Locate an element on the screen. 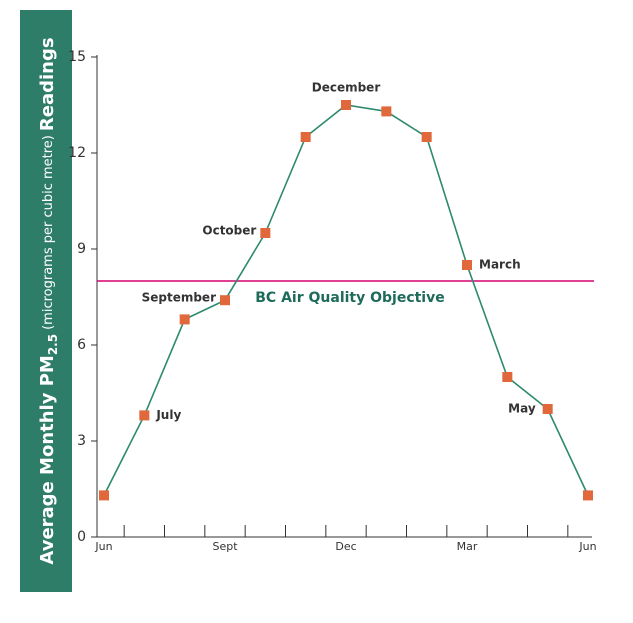  y-tick-label: 3 is located at coordinates (81, 441).